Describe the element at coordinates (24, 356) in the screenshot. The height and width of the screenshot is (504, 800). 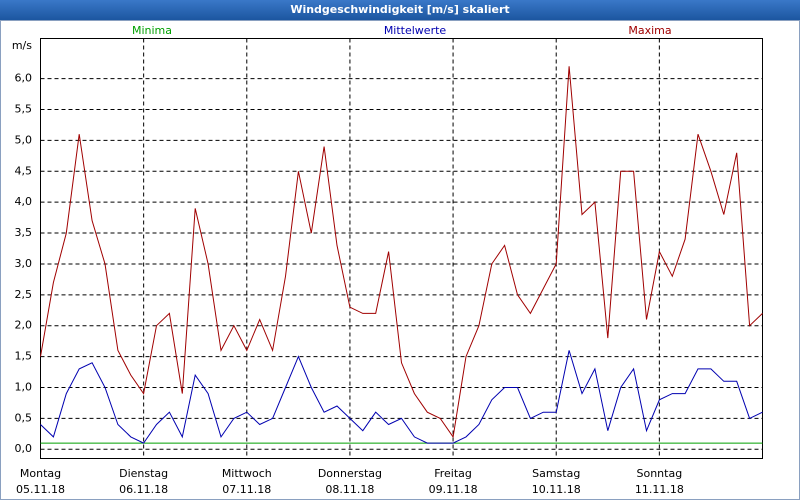
I see `y-tick-label: 1,5` at that location.